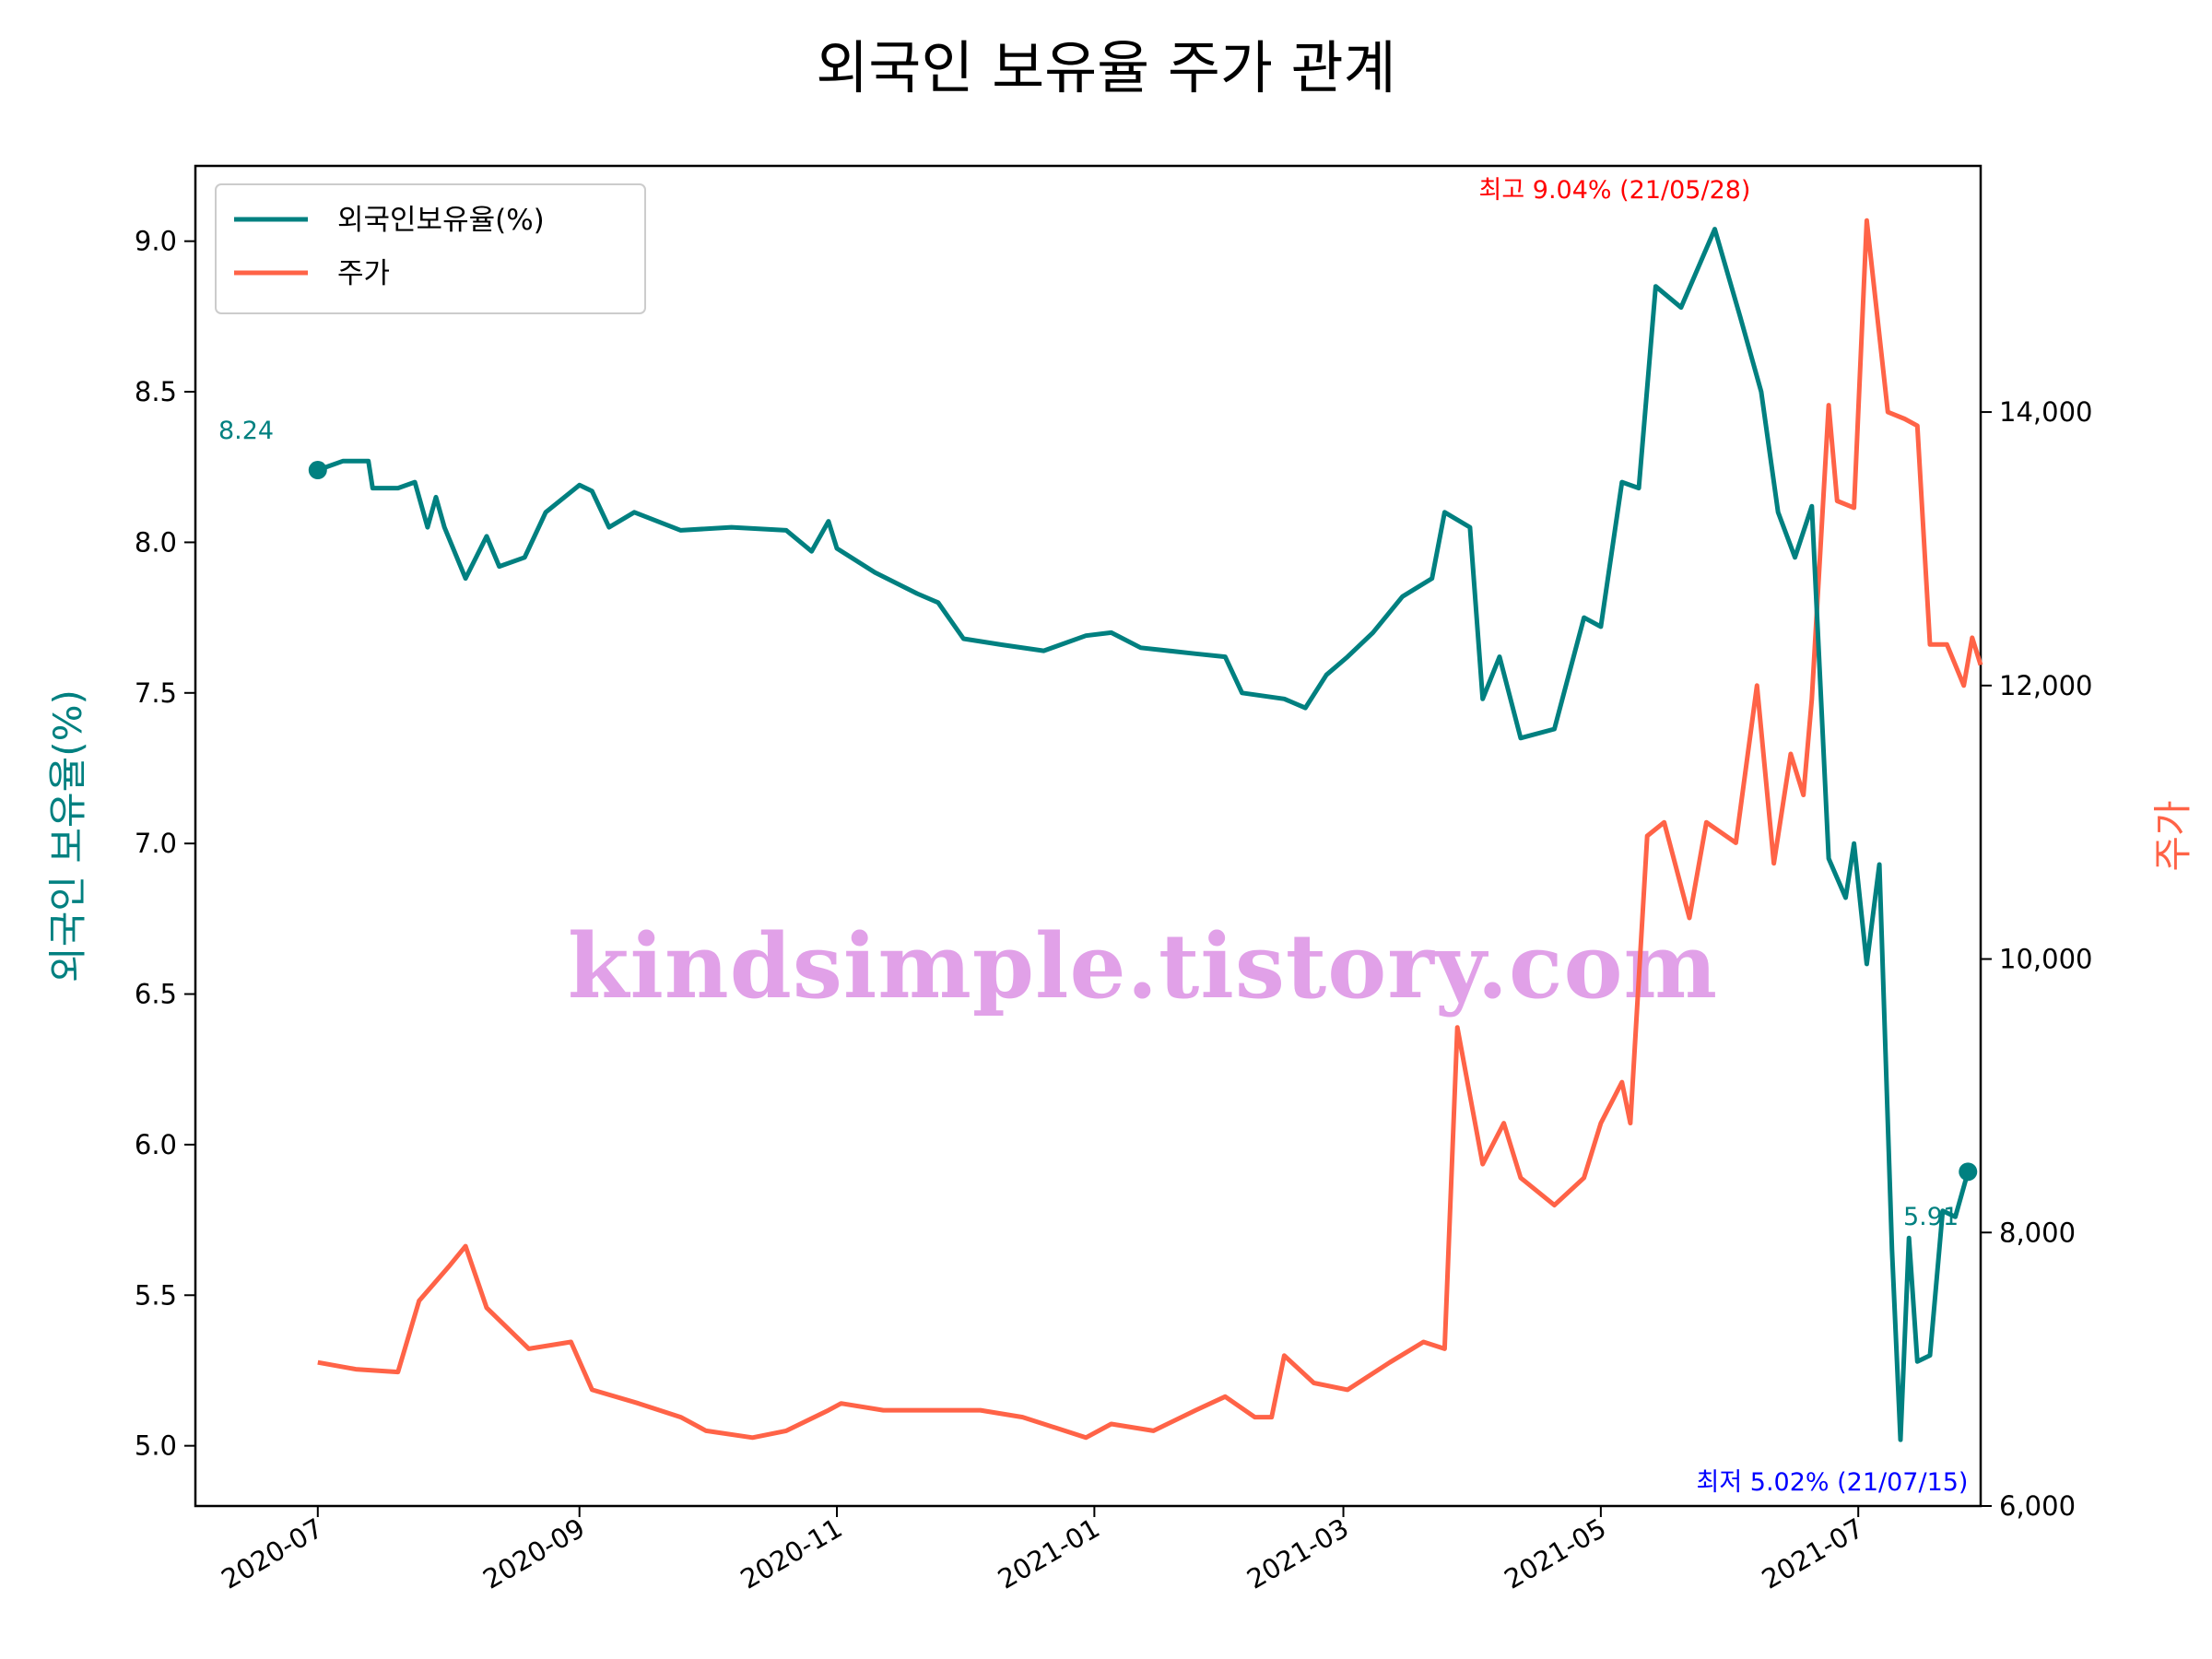 Image resolution: width=2212 pixels, height=1659 pixels. Describe the element at coordinates (156, 1446) in the screenshot. I see `y-tick-label: 5.0` at that location.